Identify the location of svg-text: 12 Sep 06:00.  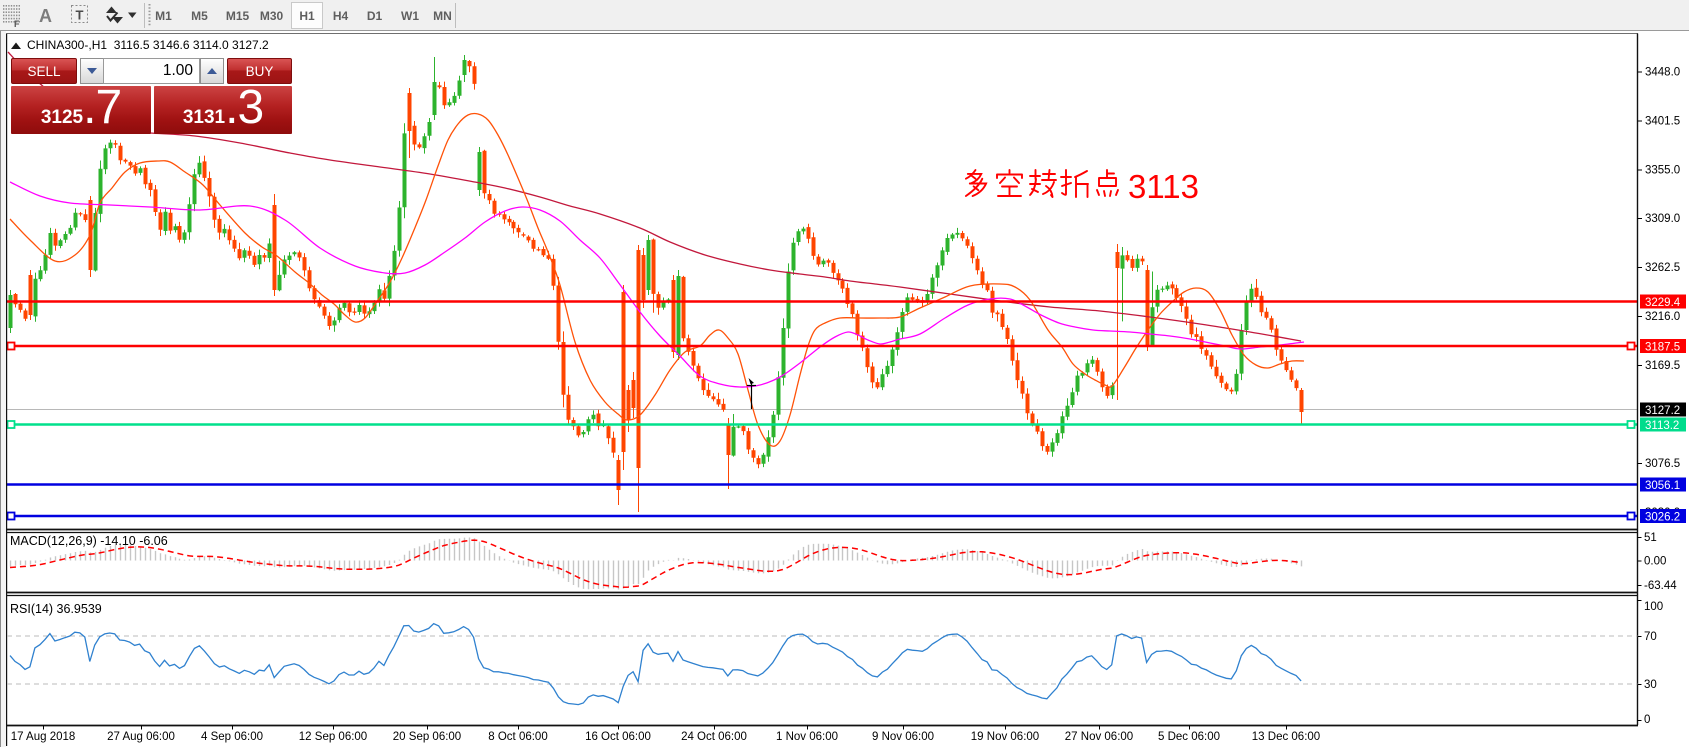
(333, 737).